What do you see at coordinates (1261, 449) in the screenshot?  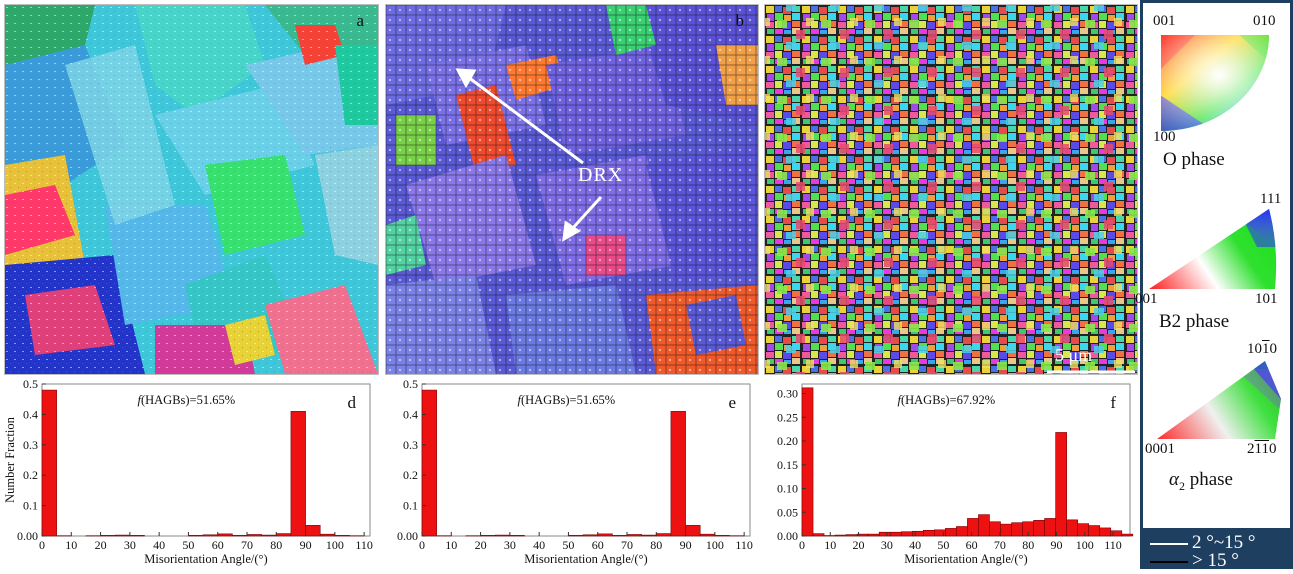 I see `a2-phase-corner-2110: 2110` at bounding box center [1261, 449].